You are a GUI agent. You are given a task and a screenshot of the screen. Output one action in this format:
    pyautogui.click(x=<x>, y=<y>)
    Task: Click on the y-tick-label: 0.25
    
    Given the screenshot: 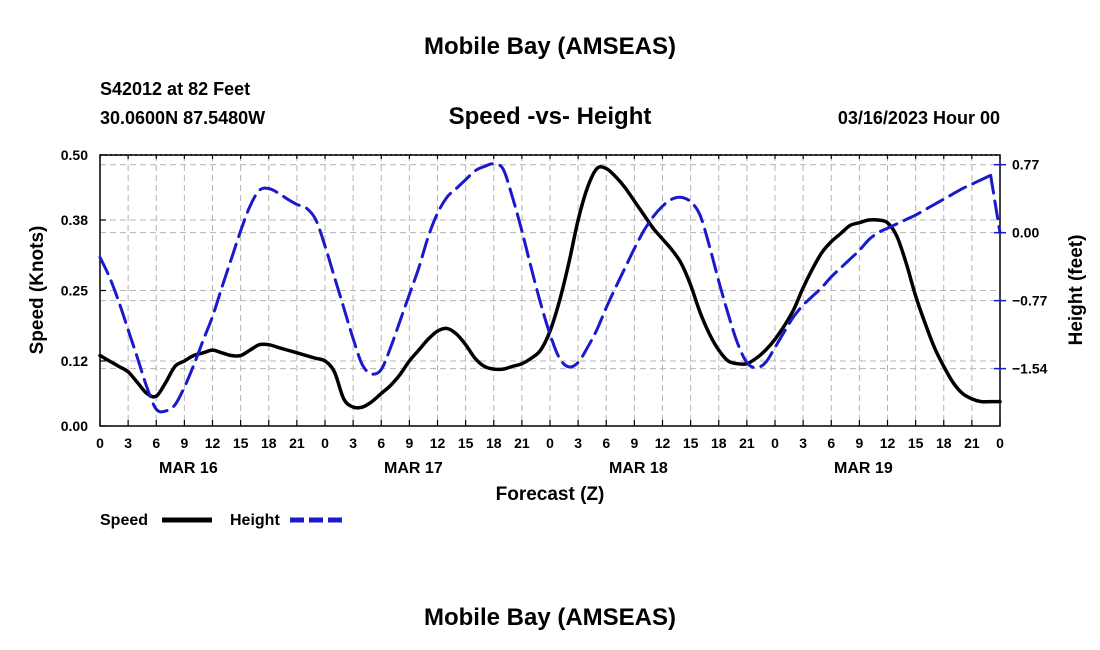 What is the action you would take?
    pyautogui.click(x=74, y=291)
    